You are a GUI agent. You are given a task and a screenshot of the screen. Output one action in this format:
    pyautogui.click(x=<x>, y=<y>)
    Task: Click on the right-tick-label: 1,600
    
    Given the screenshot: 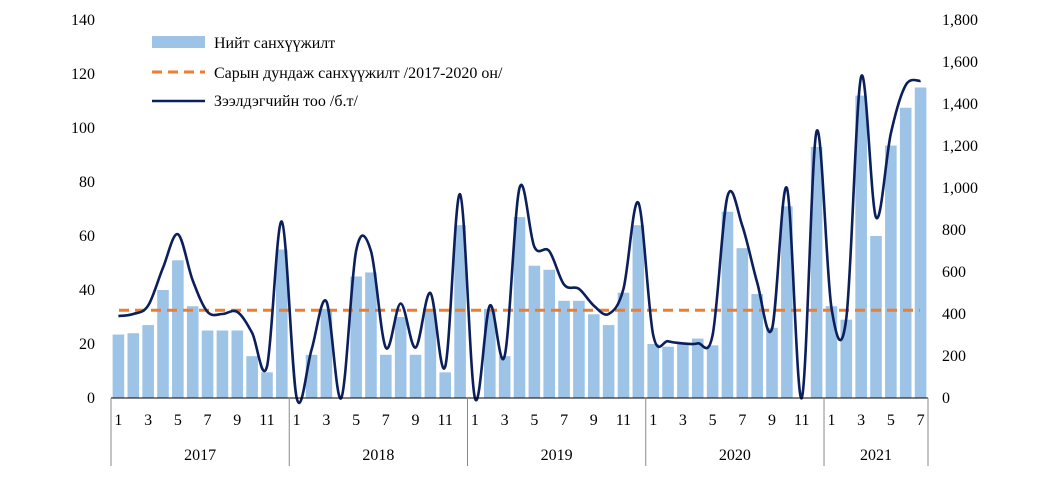 What is the action you would take?
    pyautogui.click(x=960, y=62)
    